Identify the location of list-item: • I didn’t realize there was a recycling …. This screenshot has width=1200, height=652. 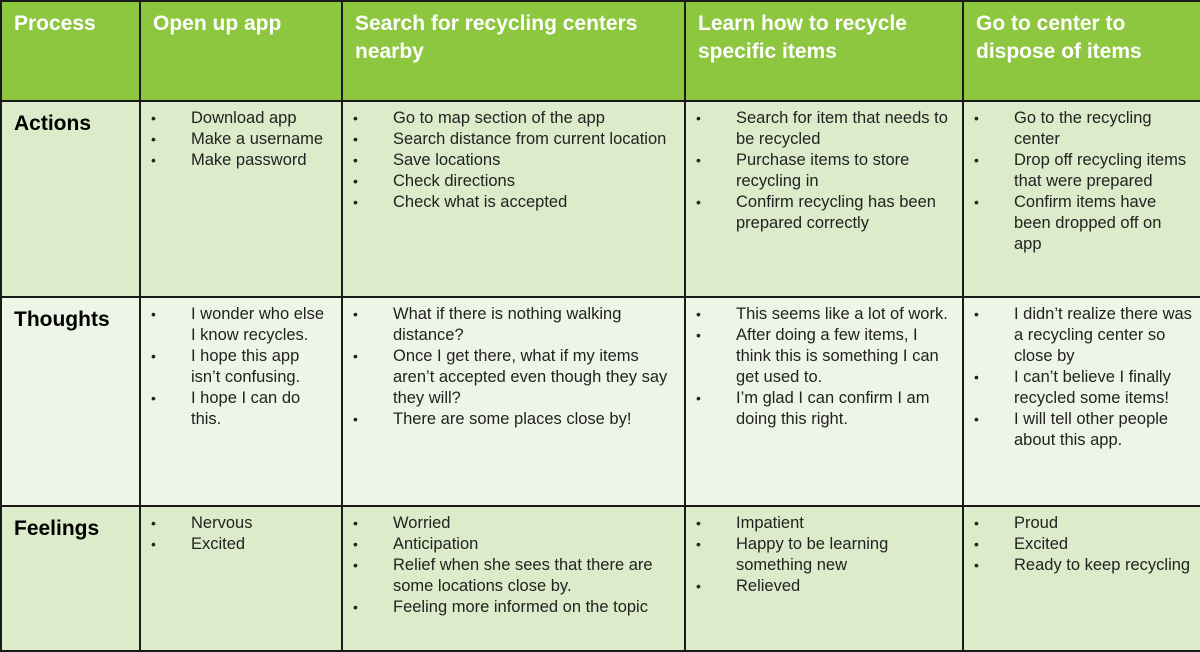
(1078, 335).